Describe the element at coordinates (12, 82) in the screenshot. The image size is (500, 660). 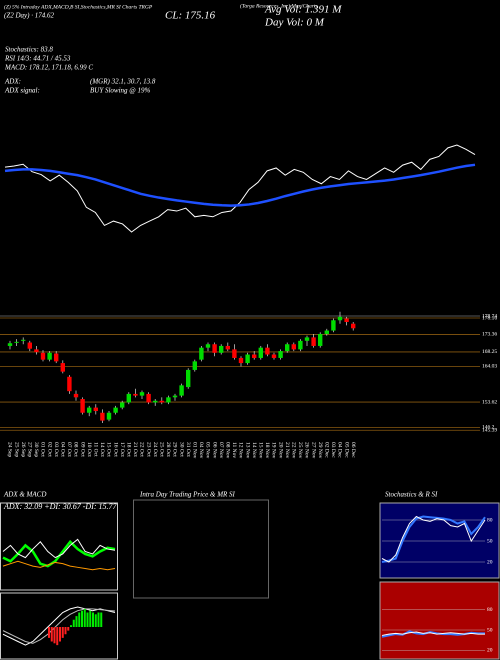
I see `adx: ADX:` at that location.